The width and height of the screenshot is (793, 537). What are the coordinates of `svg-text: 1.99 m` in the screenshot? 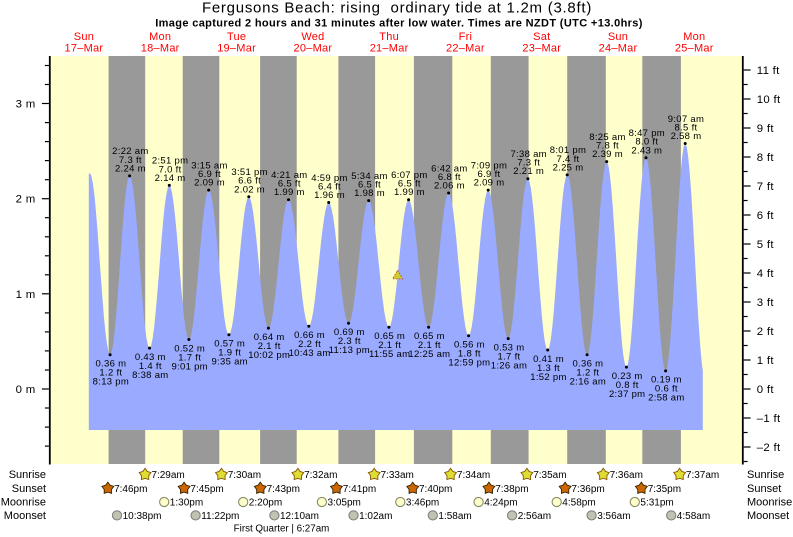 It's located at (289, 192).